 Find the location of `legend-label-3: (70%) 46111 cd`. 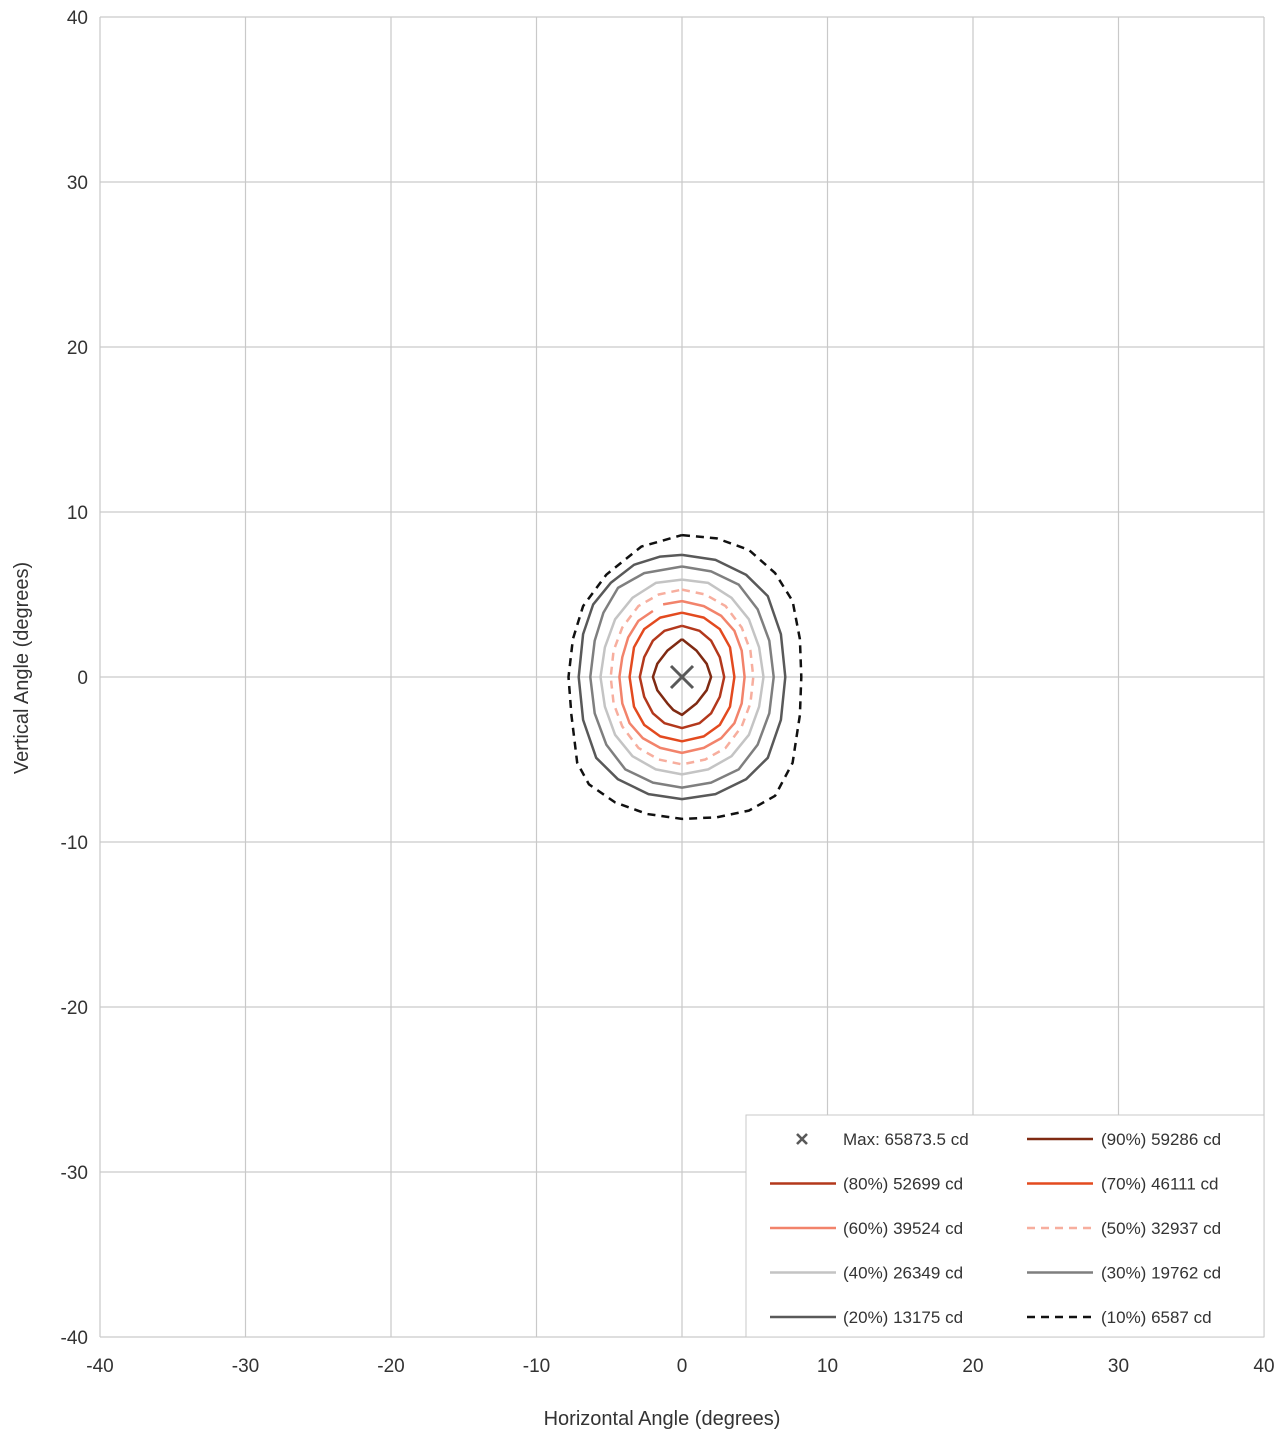

legend-label-3: (70%) 46111 cd is located at coordinates (1160, 1184).